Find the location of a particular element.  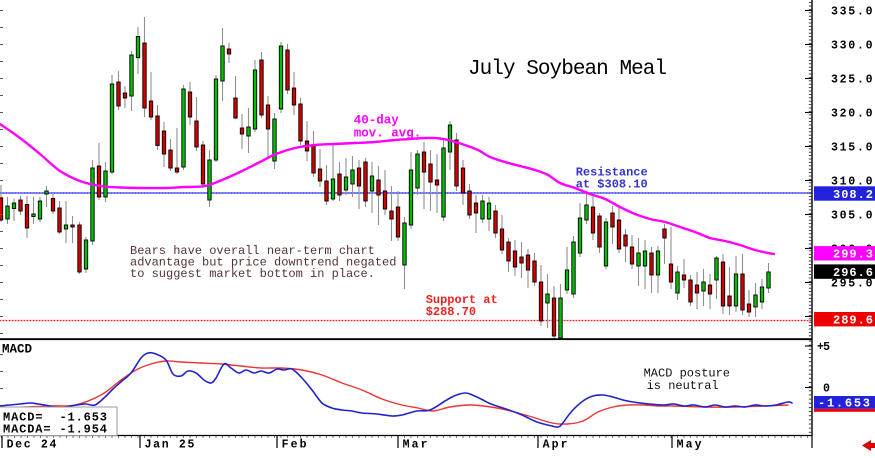

svg-text:Bears have overall near-term c: Bears have overall near-term chart is located at coordinates (252, 251).